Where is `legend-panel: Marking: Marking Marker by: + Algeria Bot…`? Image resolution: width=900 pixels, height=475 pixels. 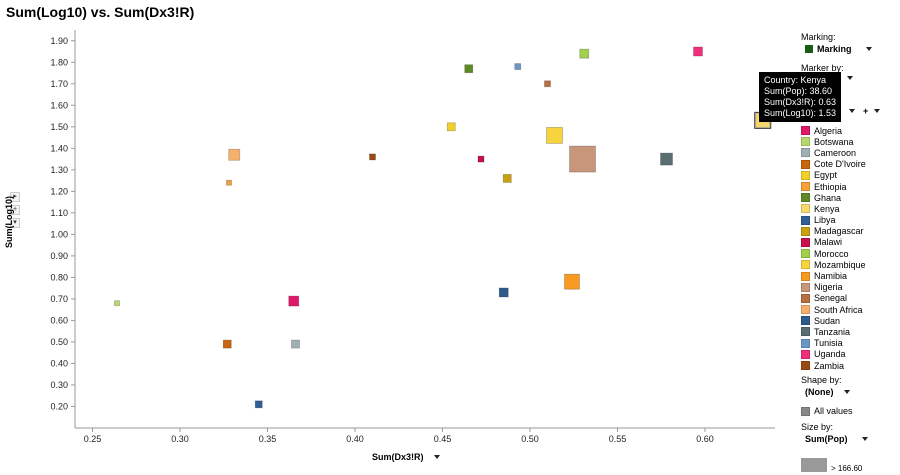 legend-panel: Marking: Marking Marker by: + Algeria Bot… is located at coordinates (850, 252).